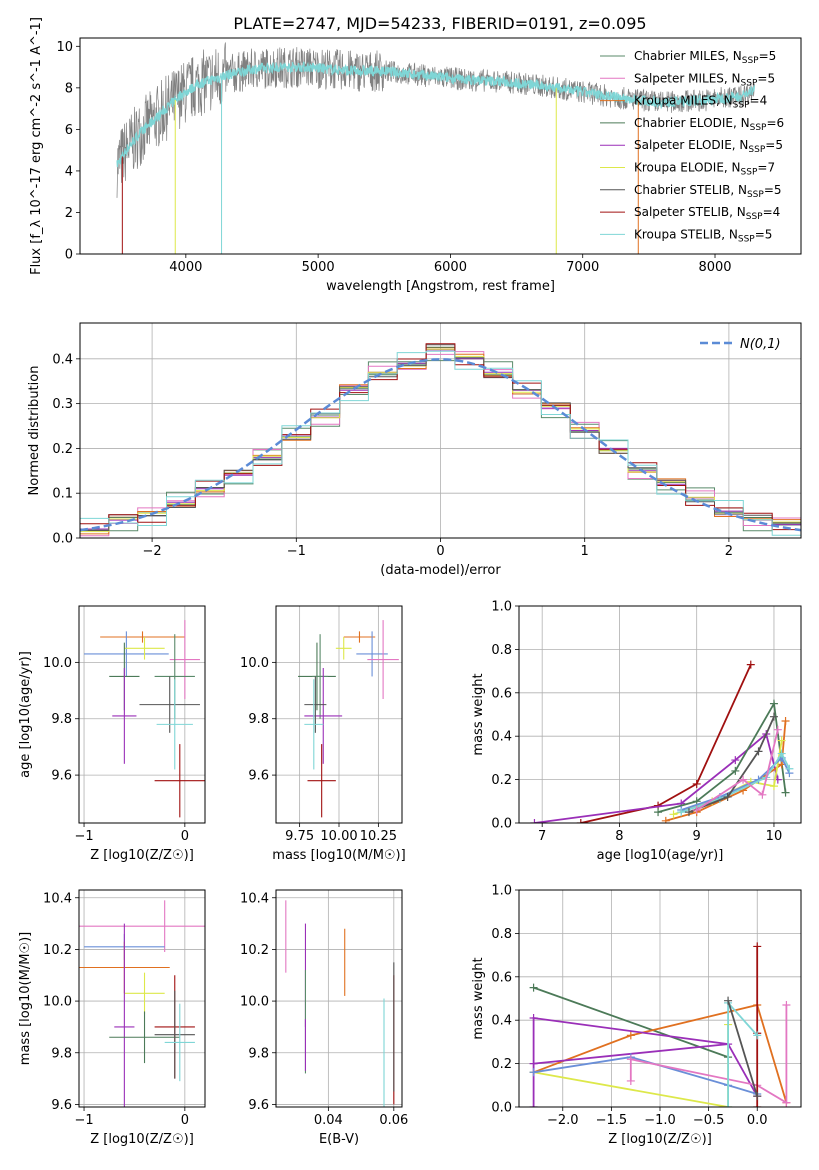 The image size is (819, 1170). Describe the element at coordinates (328, 1120) in the screenshot. I see `x-tick-label: 0.04` at that location.